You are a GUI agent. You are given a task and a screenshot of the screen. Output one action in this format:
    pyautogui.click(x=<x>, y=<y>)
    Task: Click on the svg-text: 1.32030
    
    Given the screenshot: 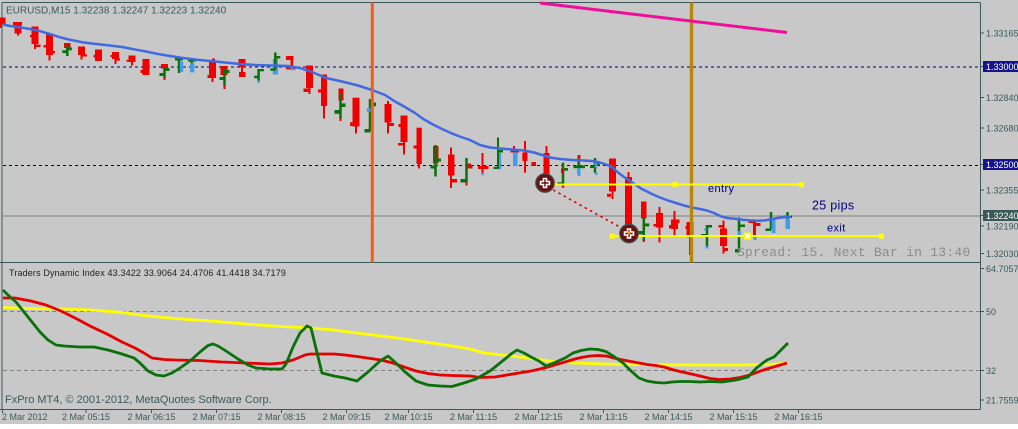 What is the action you would take?
    pyautogui.click(x=1002, y=254)
    